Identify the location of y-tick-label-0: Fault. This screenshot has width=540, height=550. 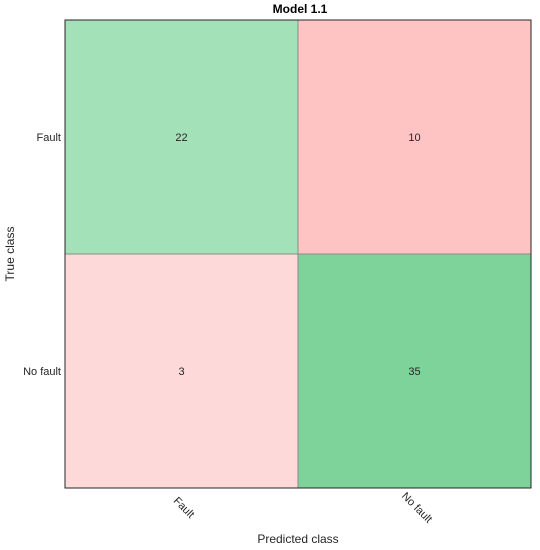
(49, 138).